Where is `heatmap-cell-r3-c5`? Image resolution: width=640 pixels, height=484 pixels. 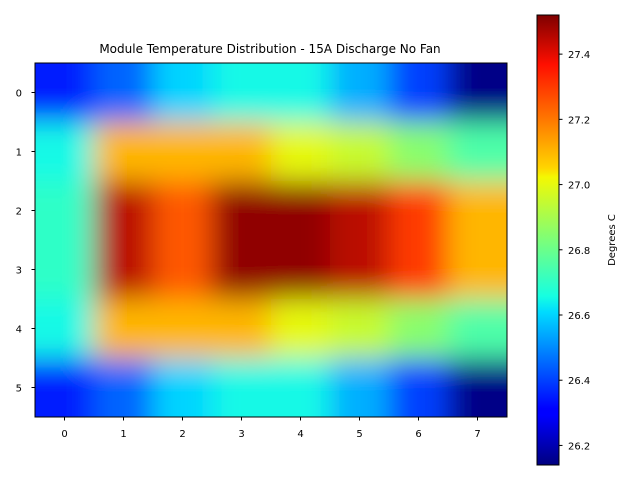
heatmap-cell-r3-c5 is located at coordinates (360, 270).